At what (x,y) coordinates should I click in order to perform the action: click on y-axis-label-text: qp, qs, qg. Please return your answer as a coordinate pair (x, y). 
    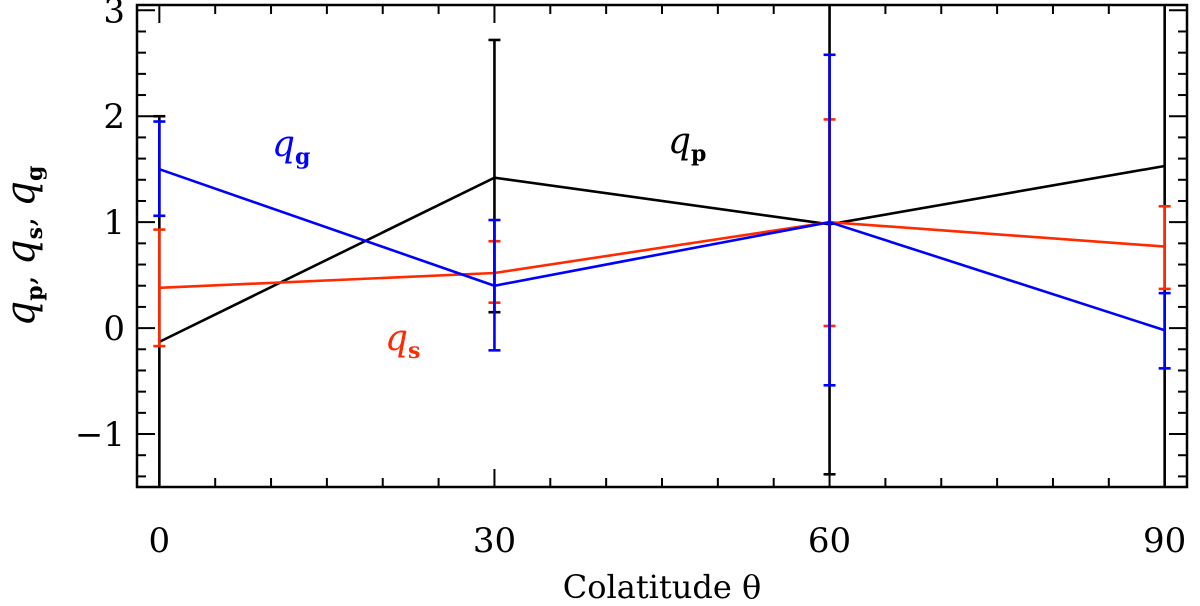
    Looking at the image, I should click on (24, 246).